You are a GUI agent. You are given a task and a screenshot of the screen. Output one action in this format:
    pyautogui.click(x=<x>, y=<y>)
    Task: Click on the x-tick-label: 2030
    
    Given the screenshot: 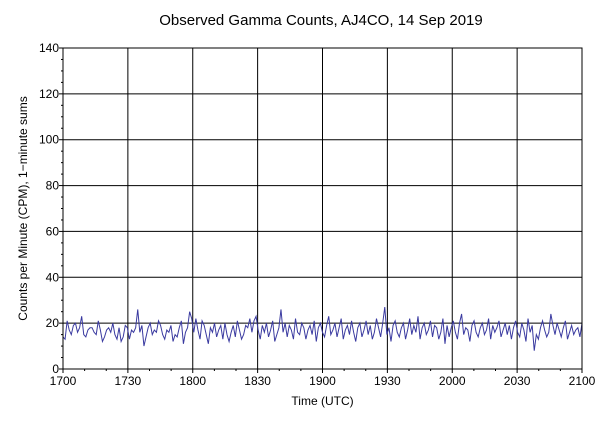 What is the action you would take?
    pyautogui.click(x=517, y=381)
    